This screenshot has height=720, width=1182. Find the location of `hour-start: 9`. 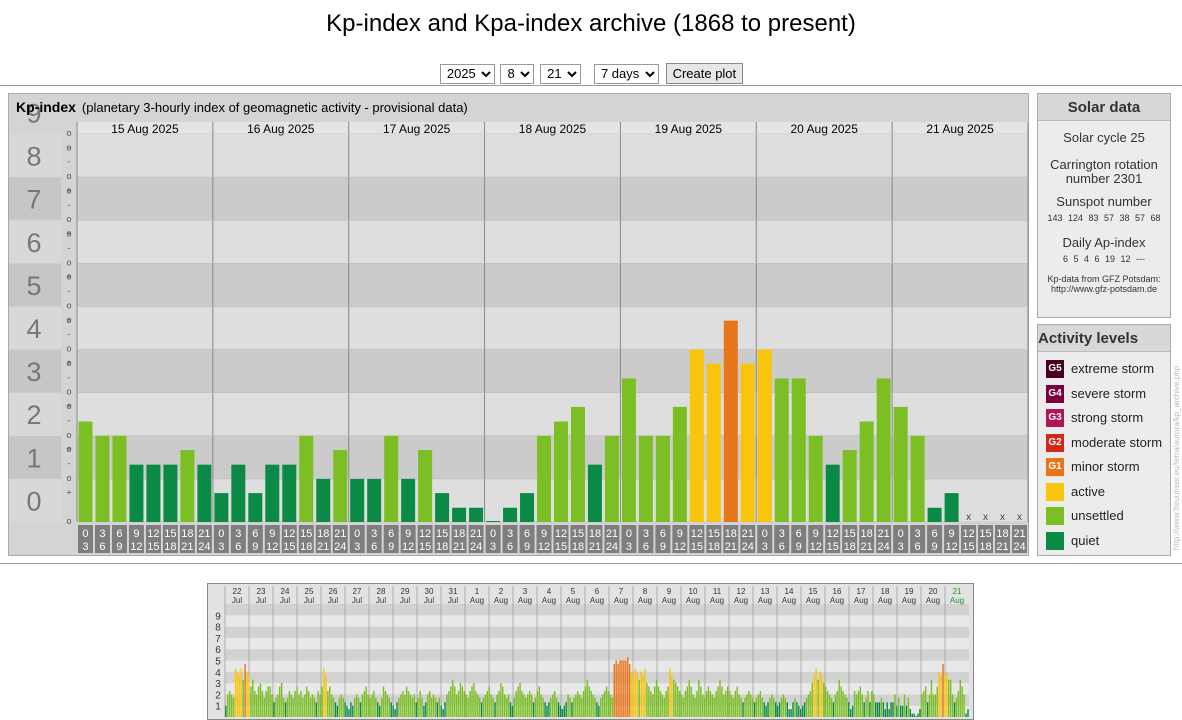

hour-start: 9 is located at coordinates (272, 534).